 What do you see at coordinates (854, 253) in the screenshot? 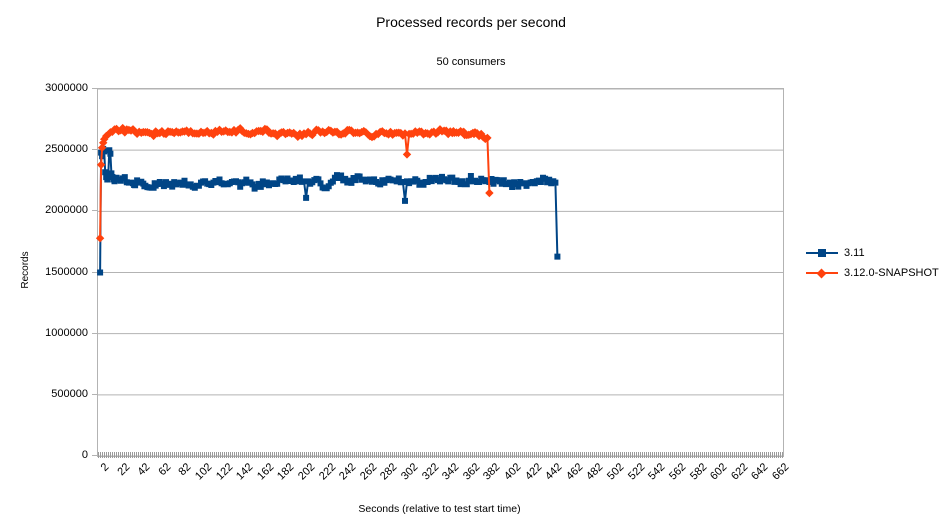
I see `legend-label: 3.11` at bounding box center [854, 253].